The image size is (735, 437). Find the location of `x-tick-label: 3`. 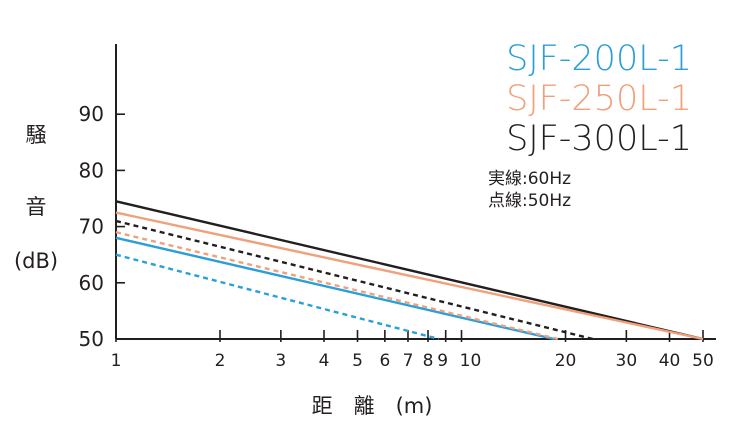

x-tick-label: 3 is located at coordinates (280, 361).